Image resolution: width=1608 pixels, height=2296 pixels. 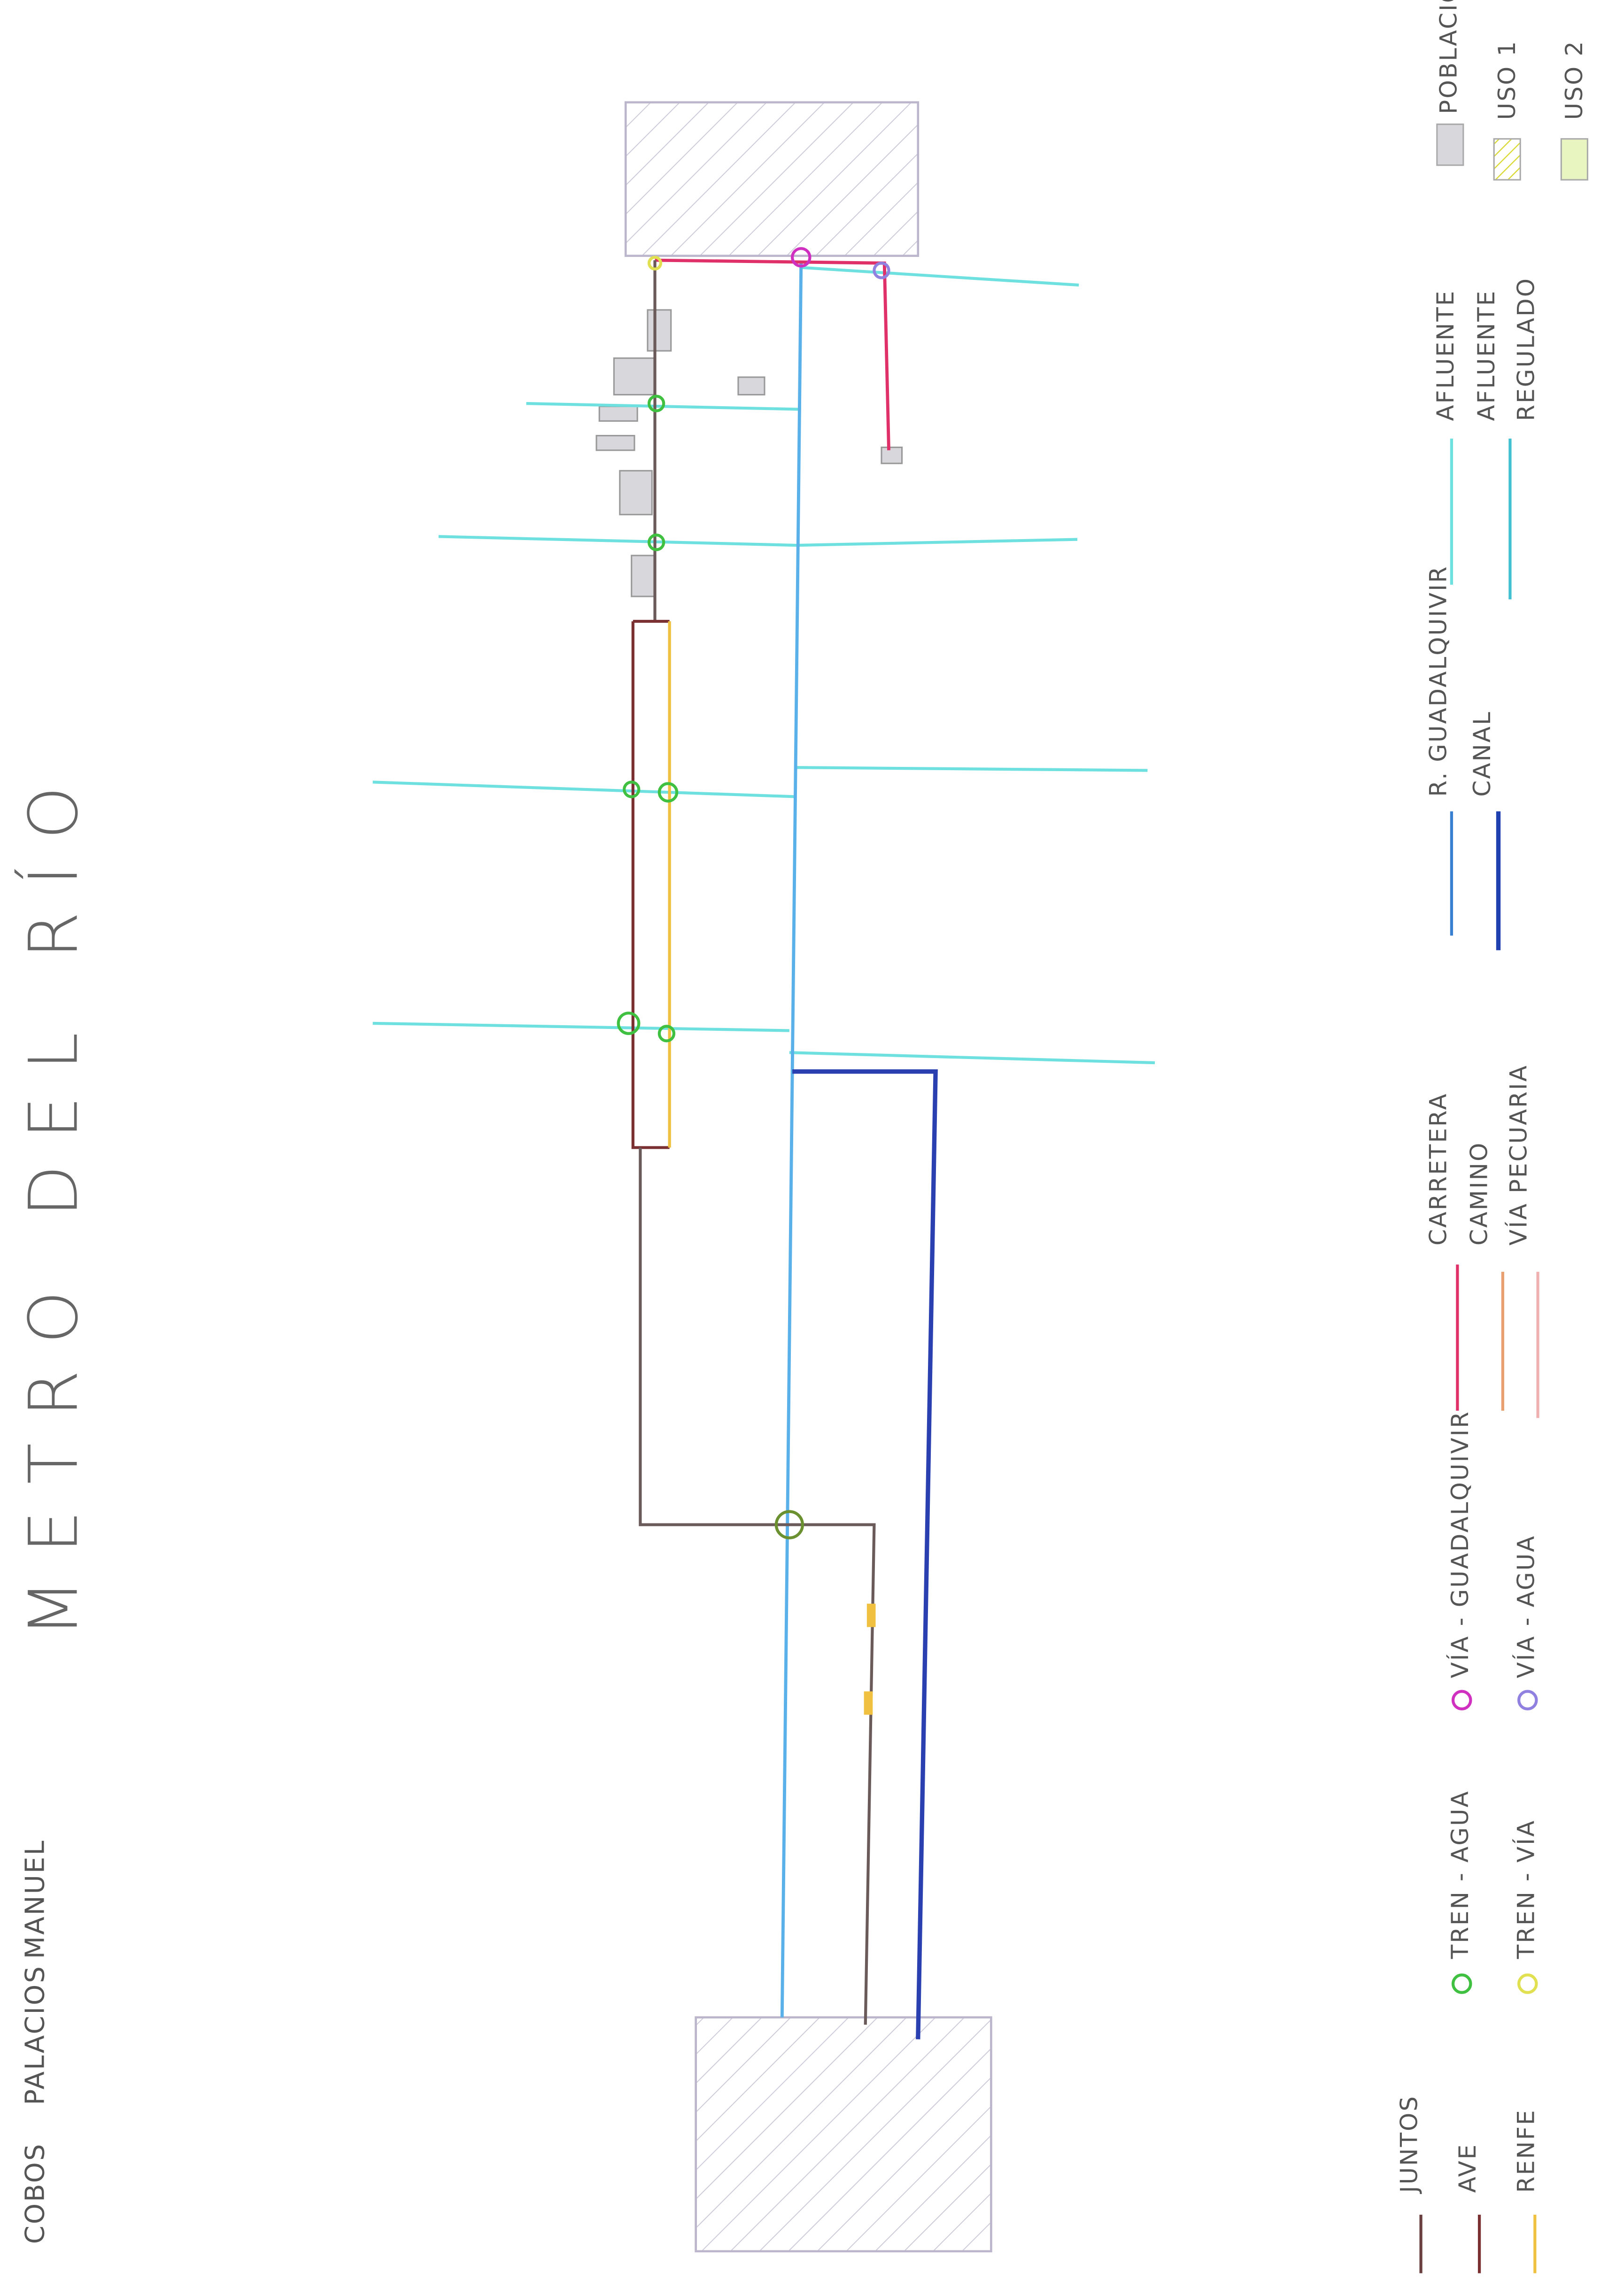 I want to click on author: COBOS, so click(x=35, y=2193).